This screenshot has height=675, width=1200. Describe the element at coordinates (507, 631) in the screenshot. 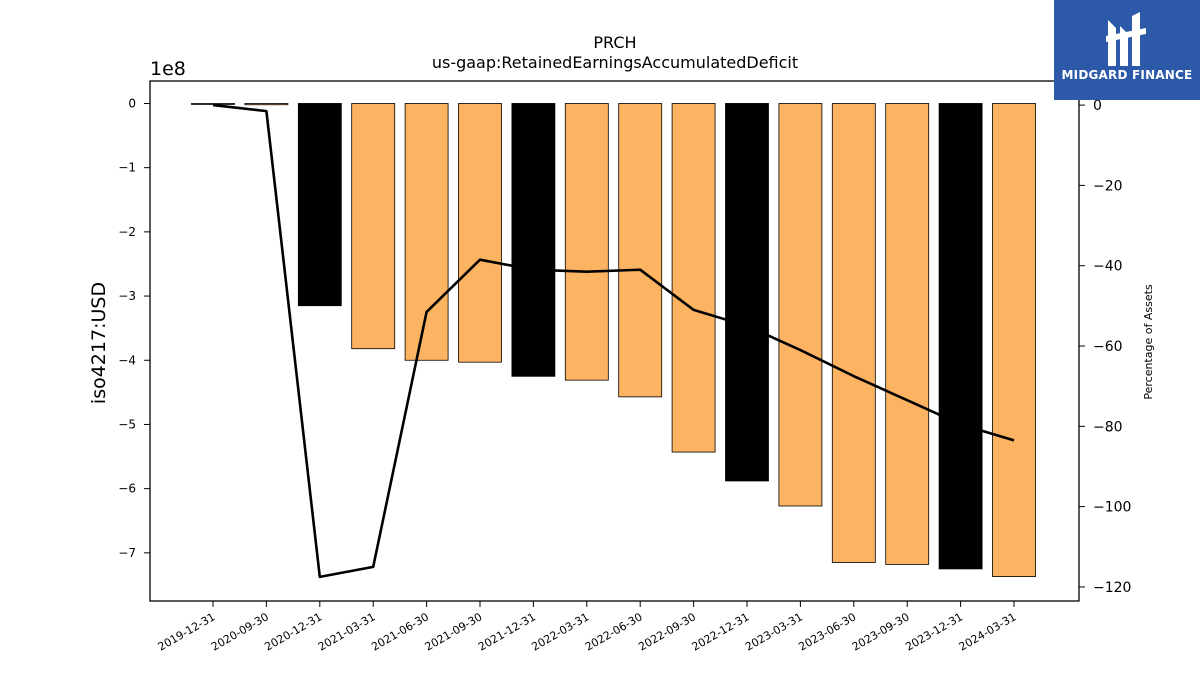

I see `x-tick-label: 2021-12-31` at that location.